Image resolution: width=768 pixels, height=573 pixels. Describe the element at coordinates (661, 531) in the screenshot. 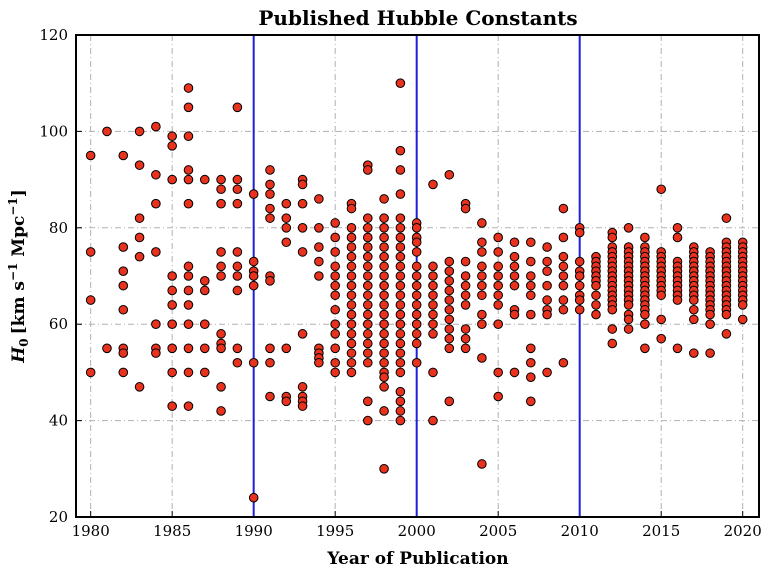

I see `x-tick-label: 2015` at that location.